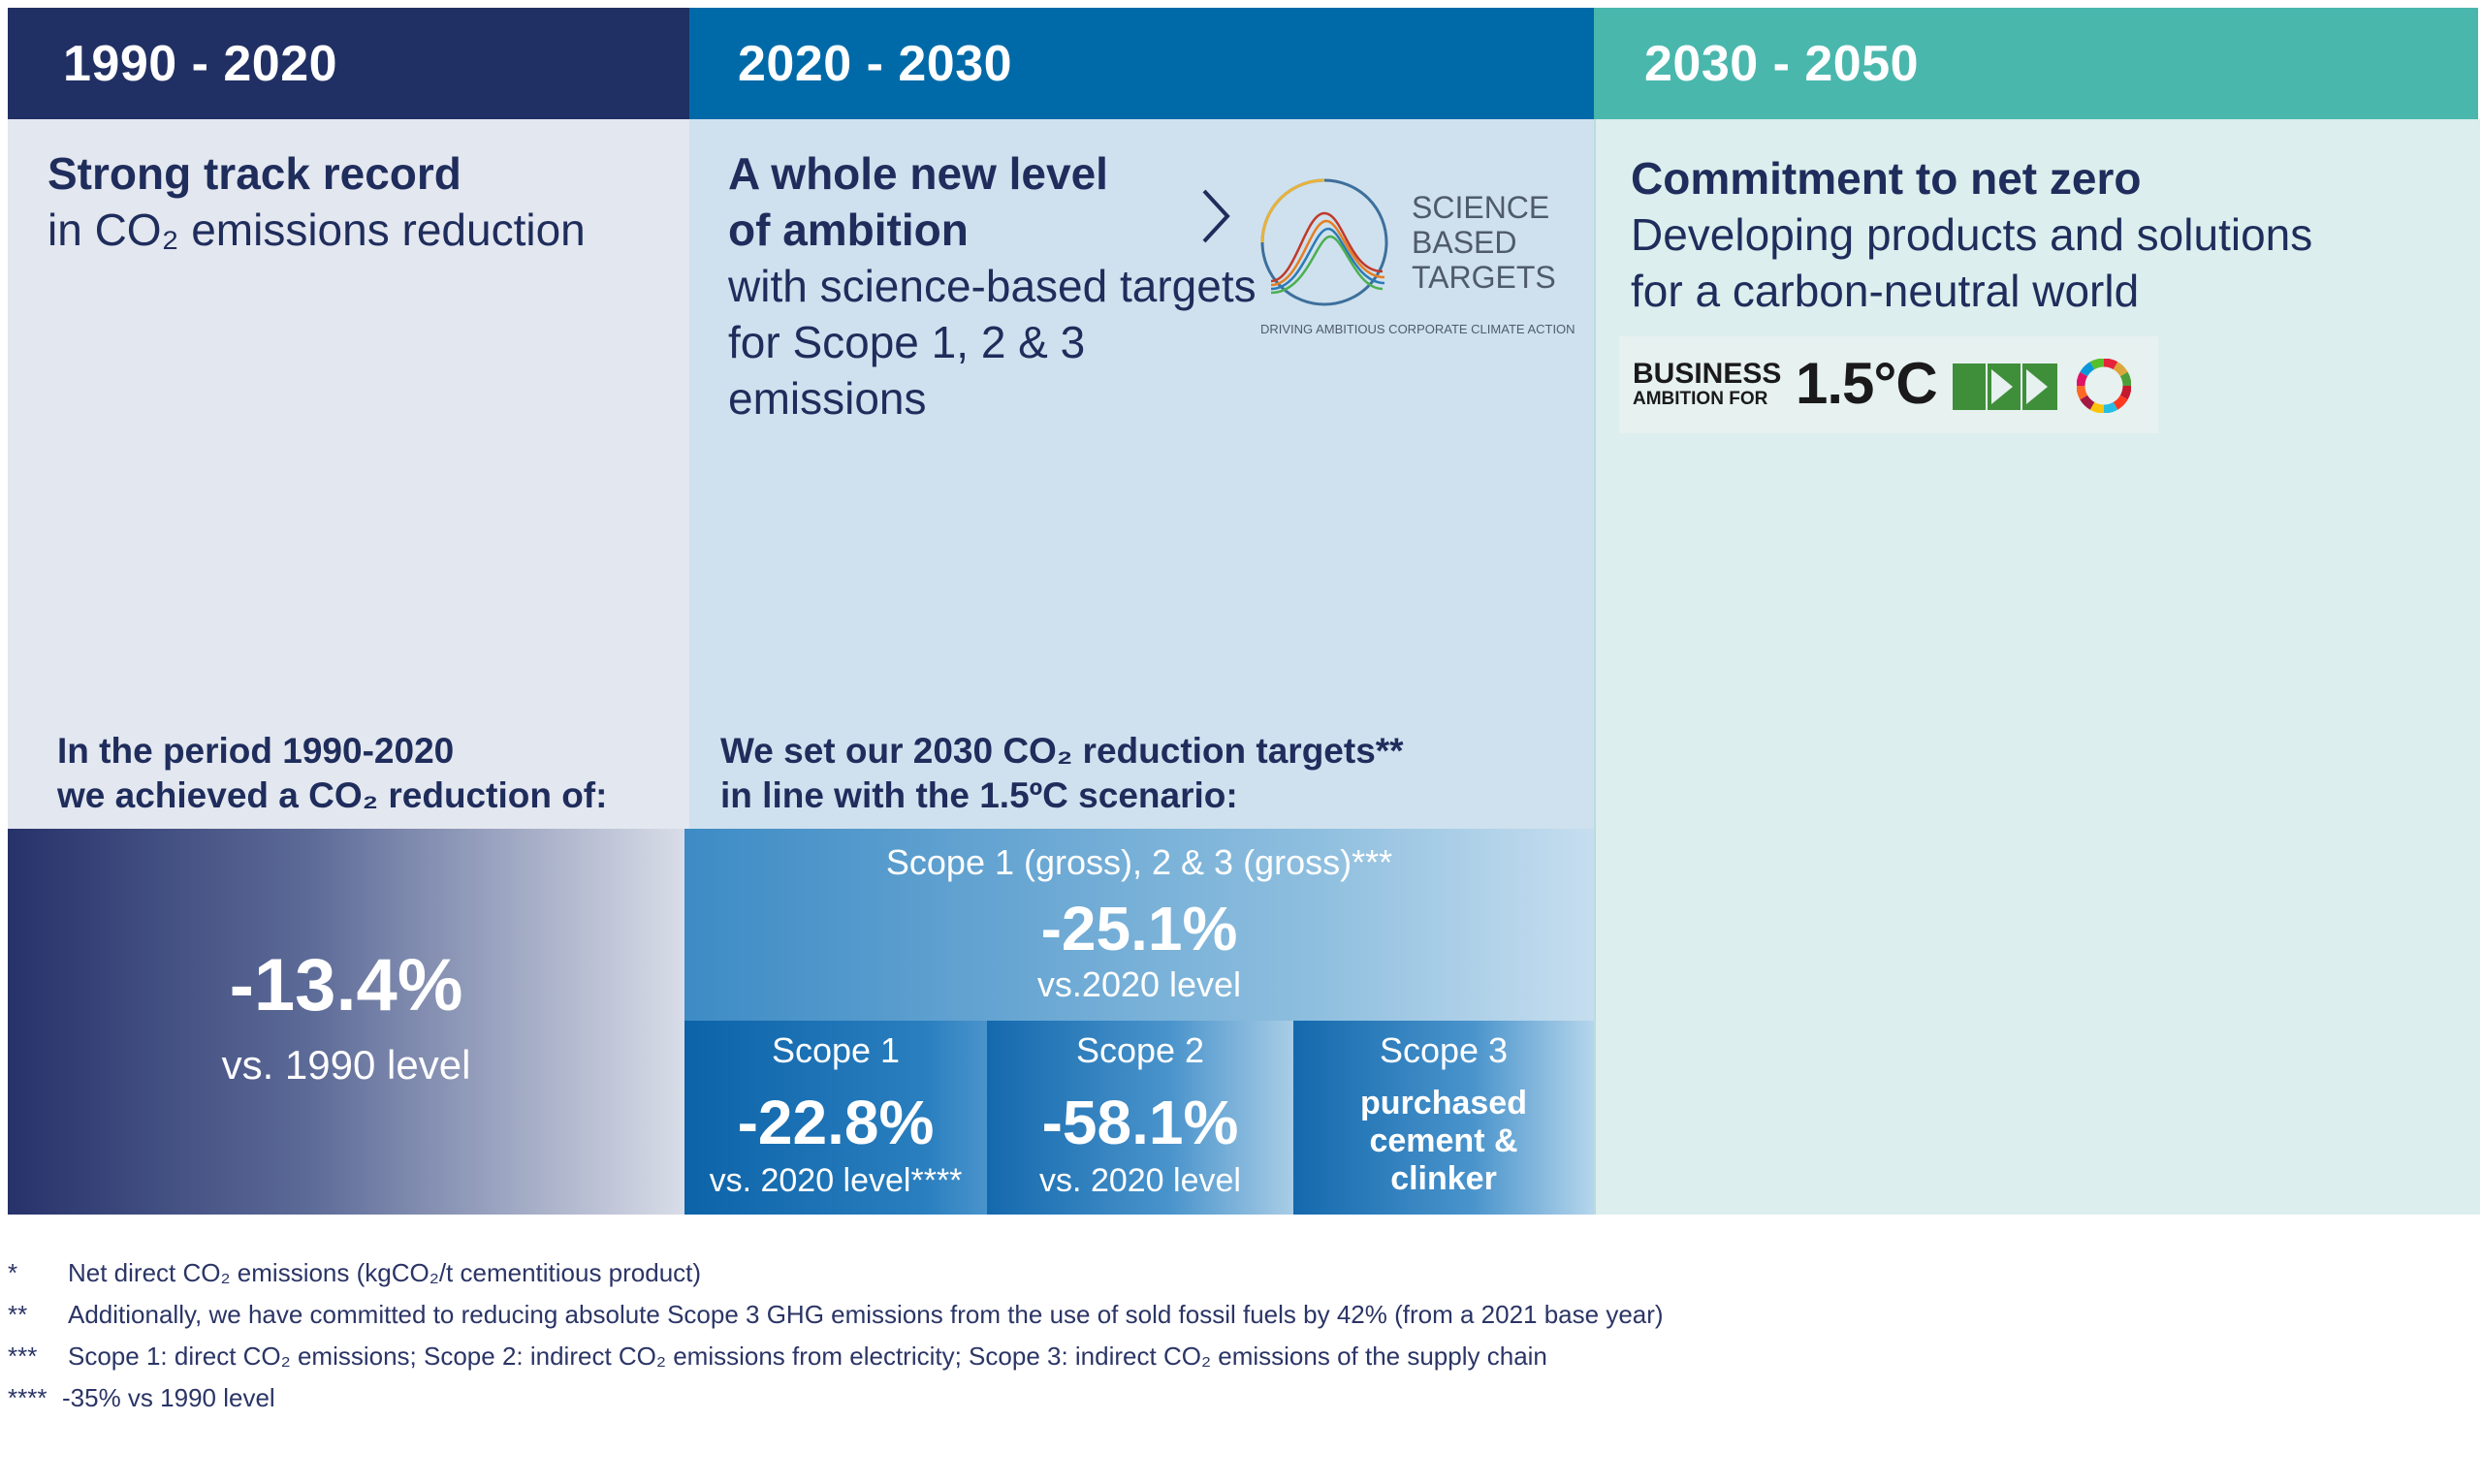 The width and height of the screenshot is (2482, 1484). I want to click on chevron-right-icon, so click(1216, 216).